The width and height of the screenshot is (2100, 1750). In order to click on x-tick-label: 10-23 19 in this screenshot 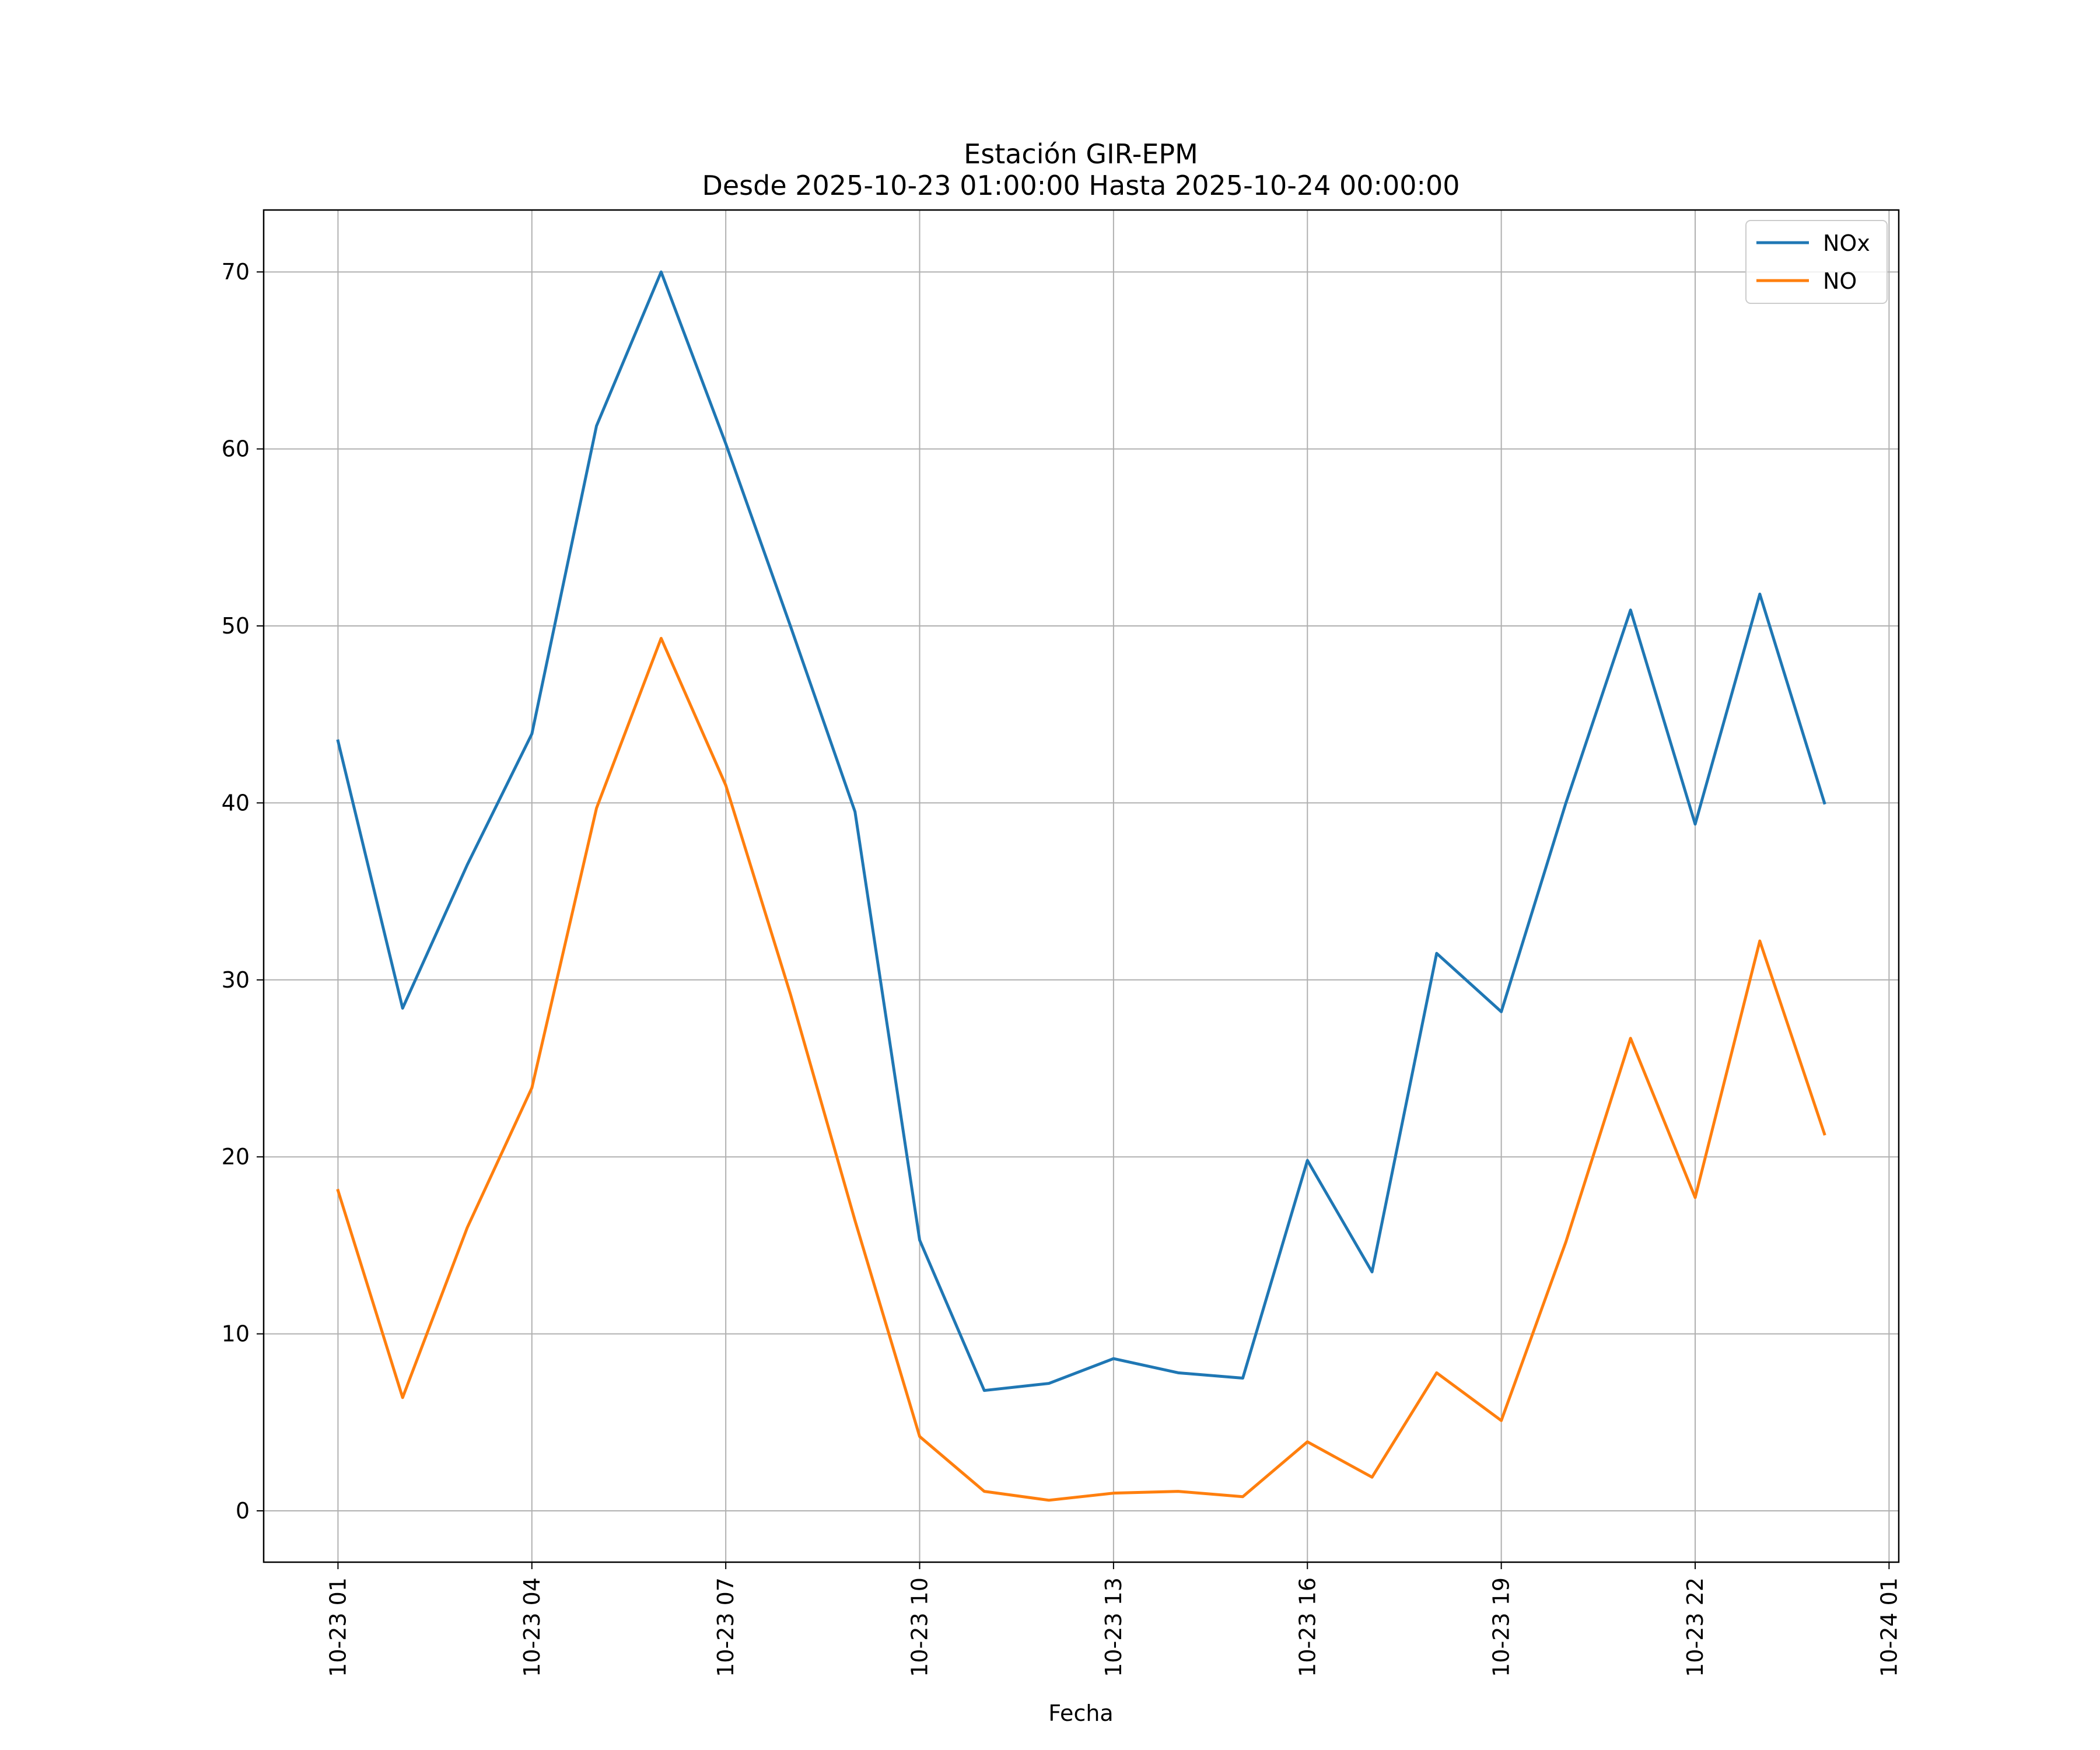, I will do `click(1501, 1627)`.